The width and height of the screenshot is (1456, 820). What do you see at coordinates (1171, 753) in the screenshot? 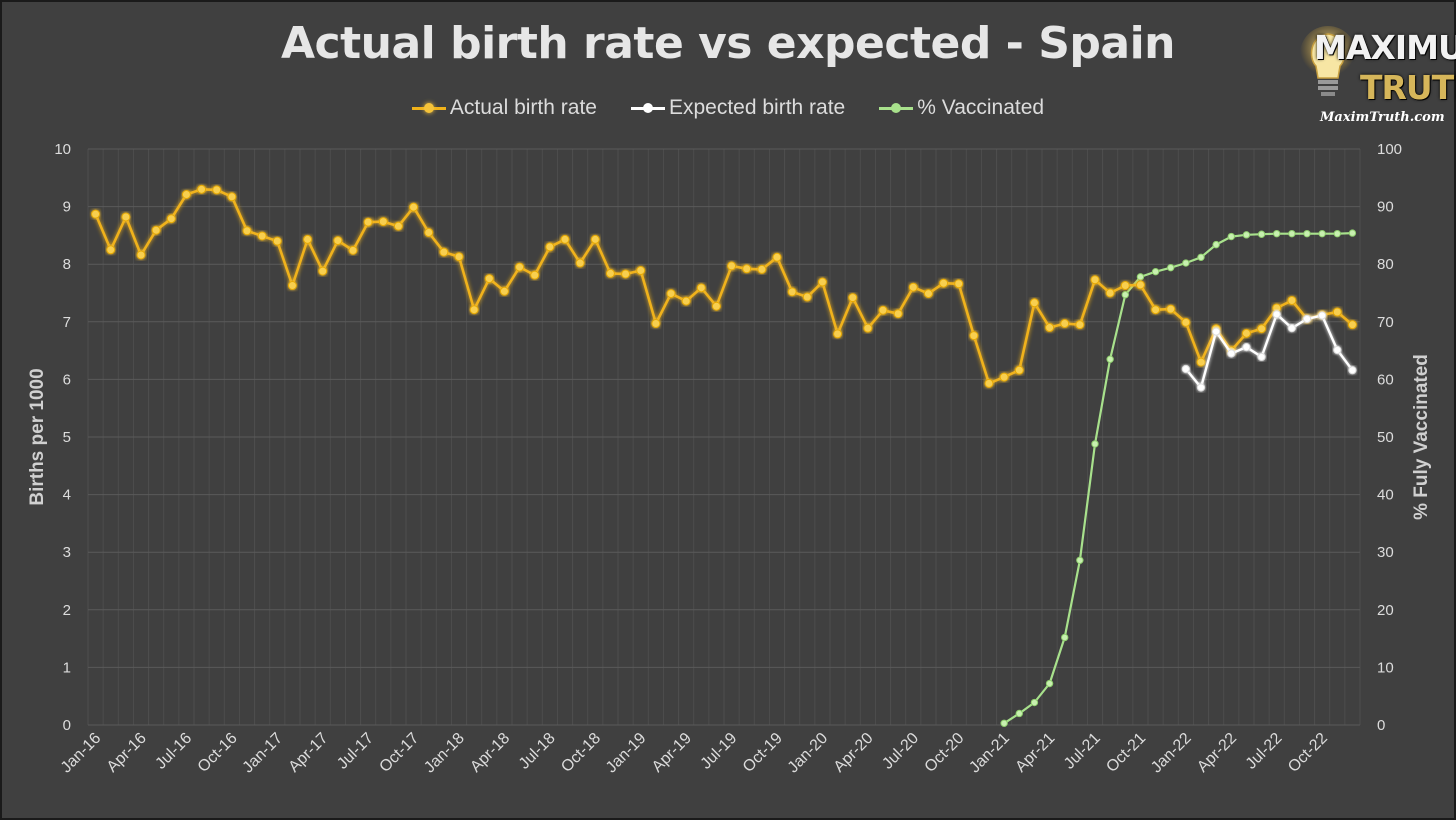
I see `x-tick-label: Jan-22` at bounding box center [1171, 753].